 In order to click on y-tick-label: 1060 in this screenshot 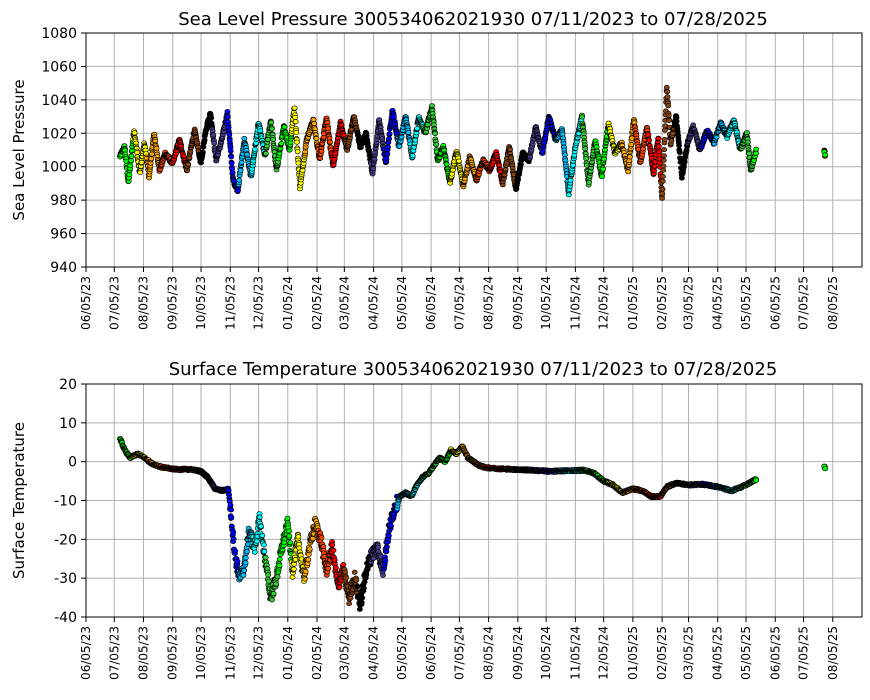, I will do `click(59, 67)`.